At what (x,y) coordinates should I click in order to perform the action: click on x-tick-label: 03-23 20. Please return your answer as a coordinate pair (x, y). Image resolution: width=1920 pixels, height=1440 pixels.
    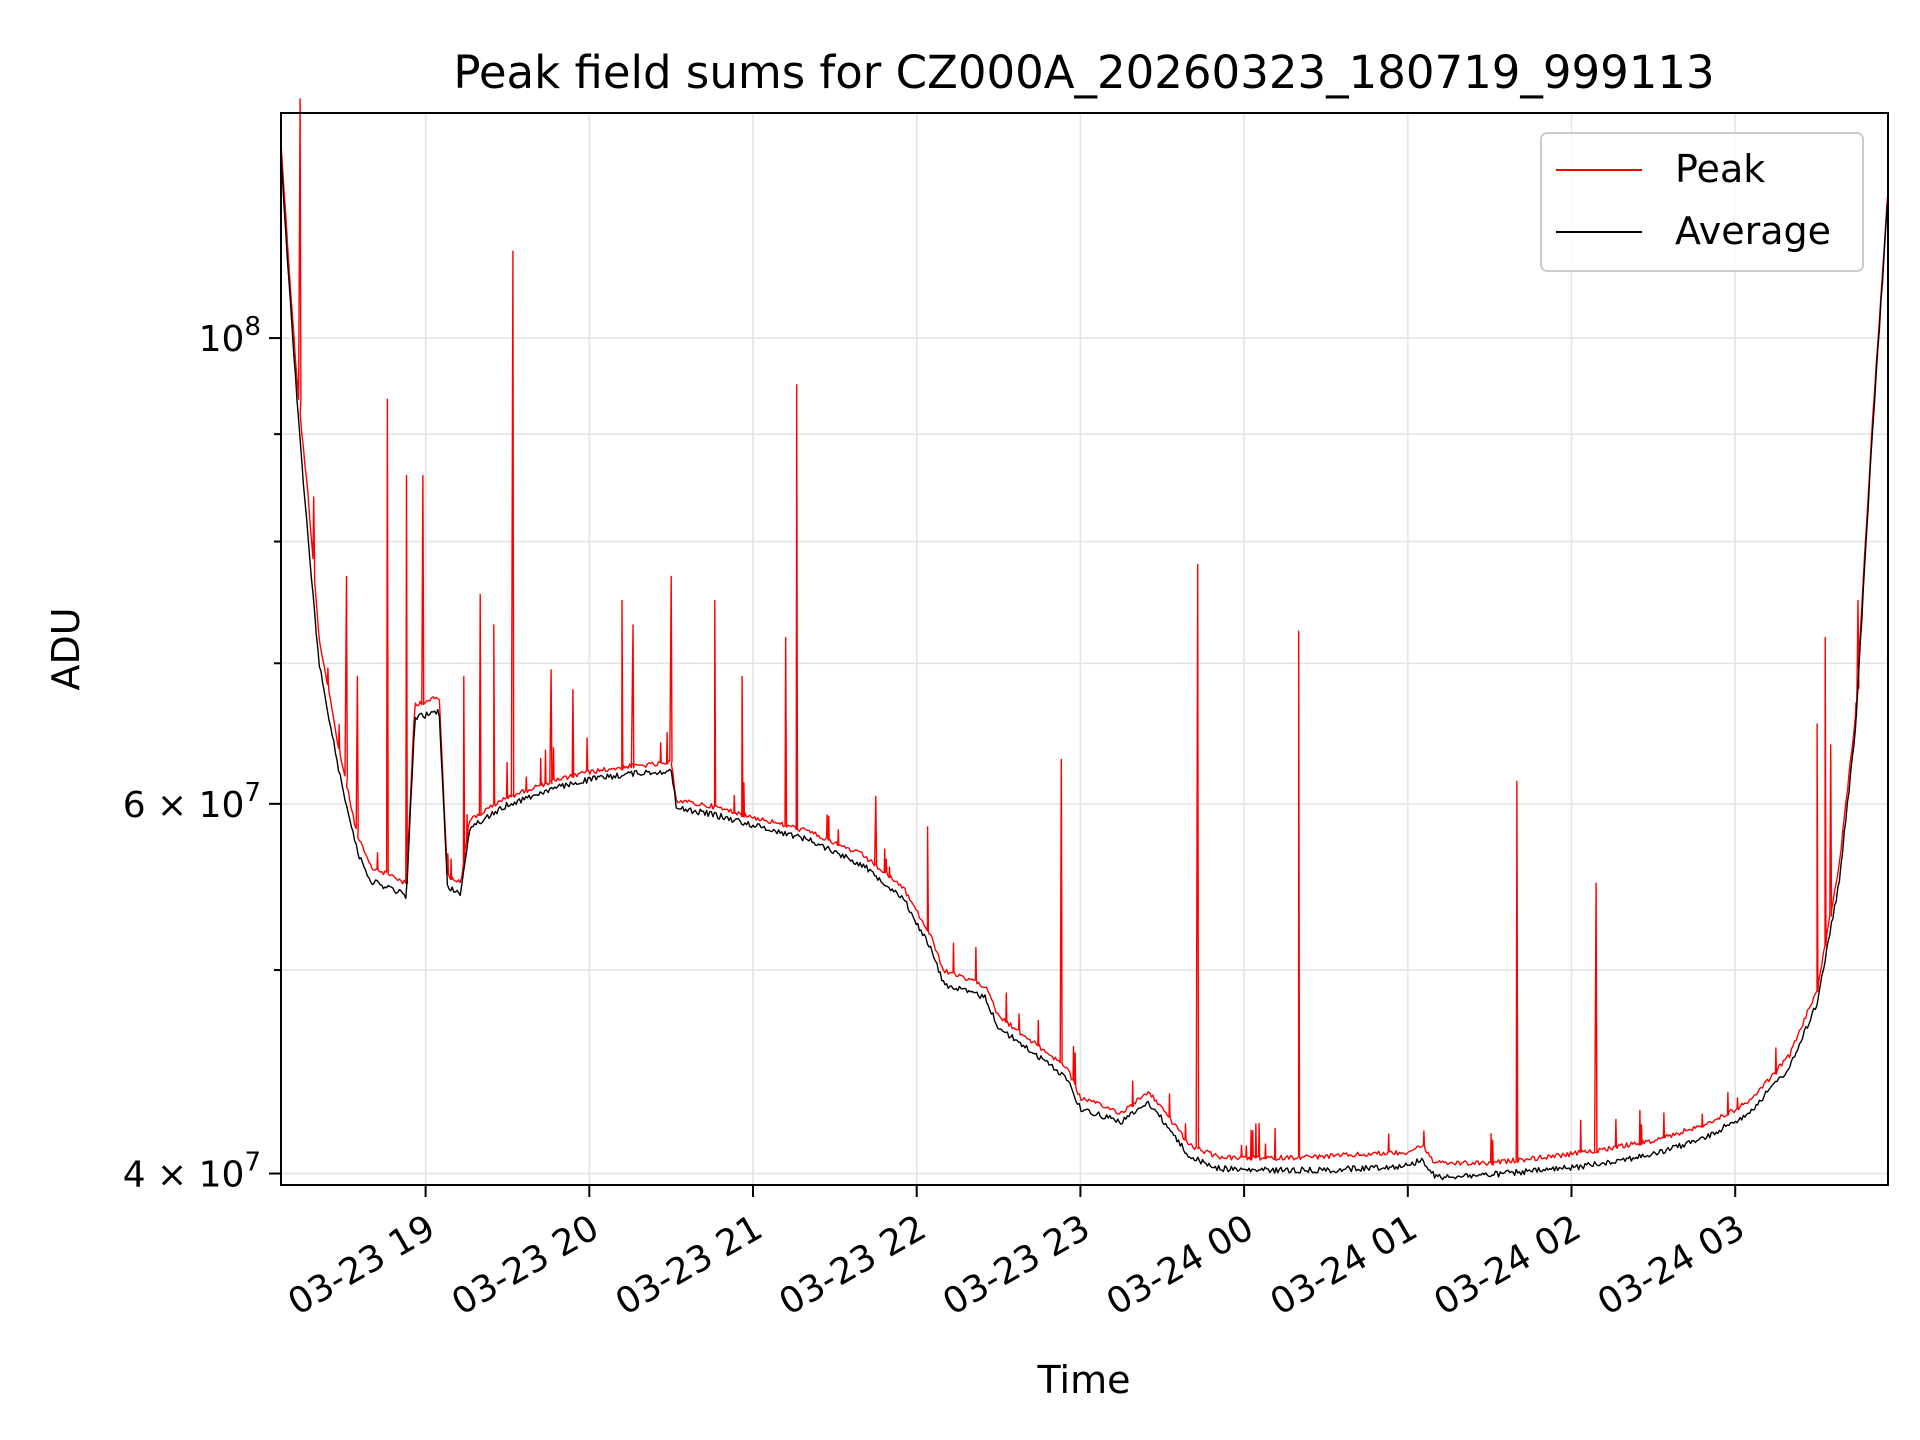
    Looking at the image, I should click on (525, 1265).